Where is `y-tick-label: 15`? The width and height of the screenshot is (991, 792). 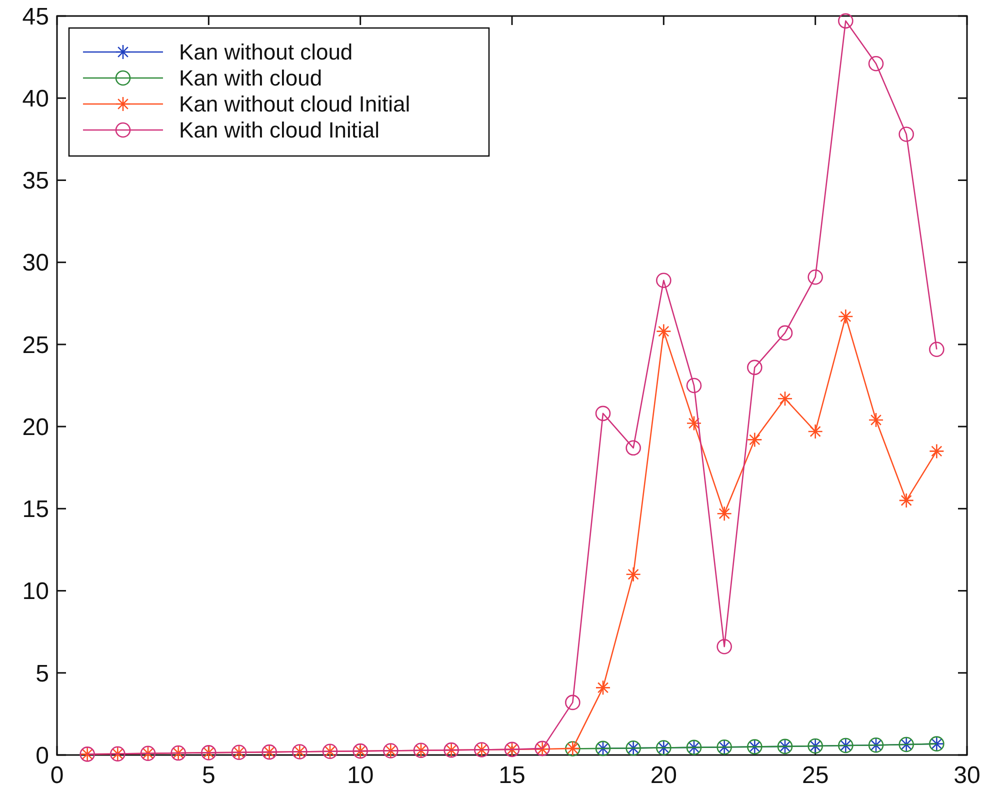
y-tick-label: 15 is located at coordinates (35, 510).